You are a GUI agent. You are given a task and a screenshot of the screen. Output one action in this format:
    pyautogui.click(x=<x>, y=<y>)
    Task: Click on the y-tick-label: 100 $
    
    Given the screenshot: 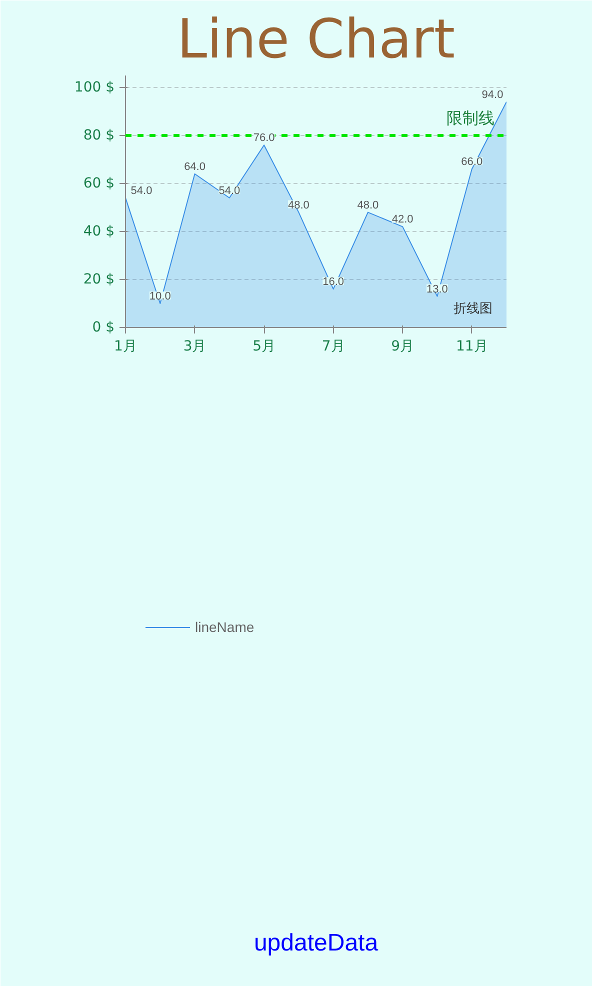 What is the action you would take?
    pyautogui.click(x=94, y=88)
    